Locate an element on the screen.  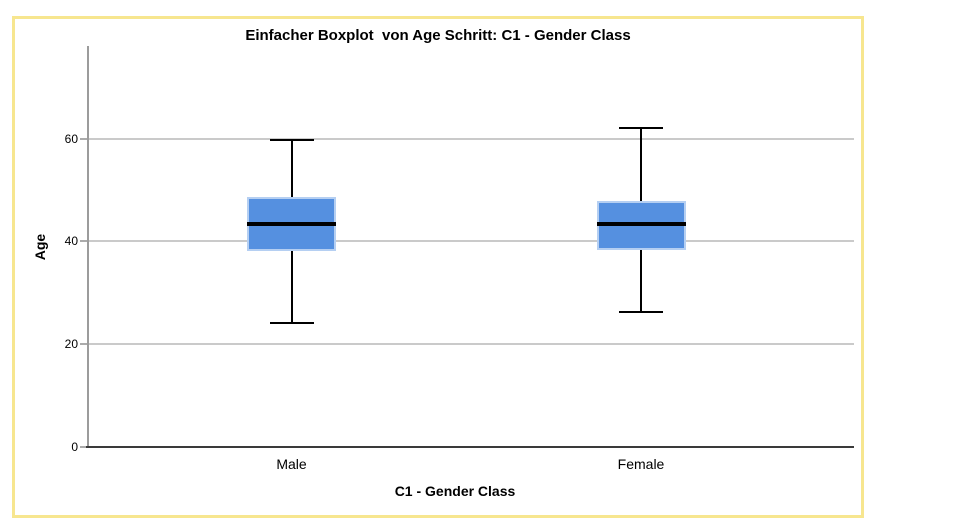
y-axis-line is located at coordinates (88, 246).